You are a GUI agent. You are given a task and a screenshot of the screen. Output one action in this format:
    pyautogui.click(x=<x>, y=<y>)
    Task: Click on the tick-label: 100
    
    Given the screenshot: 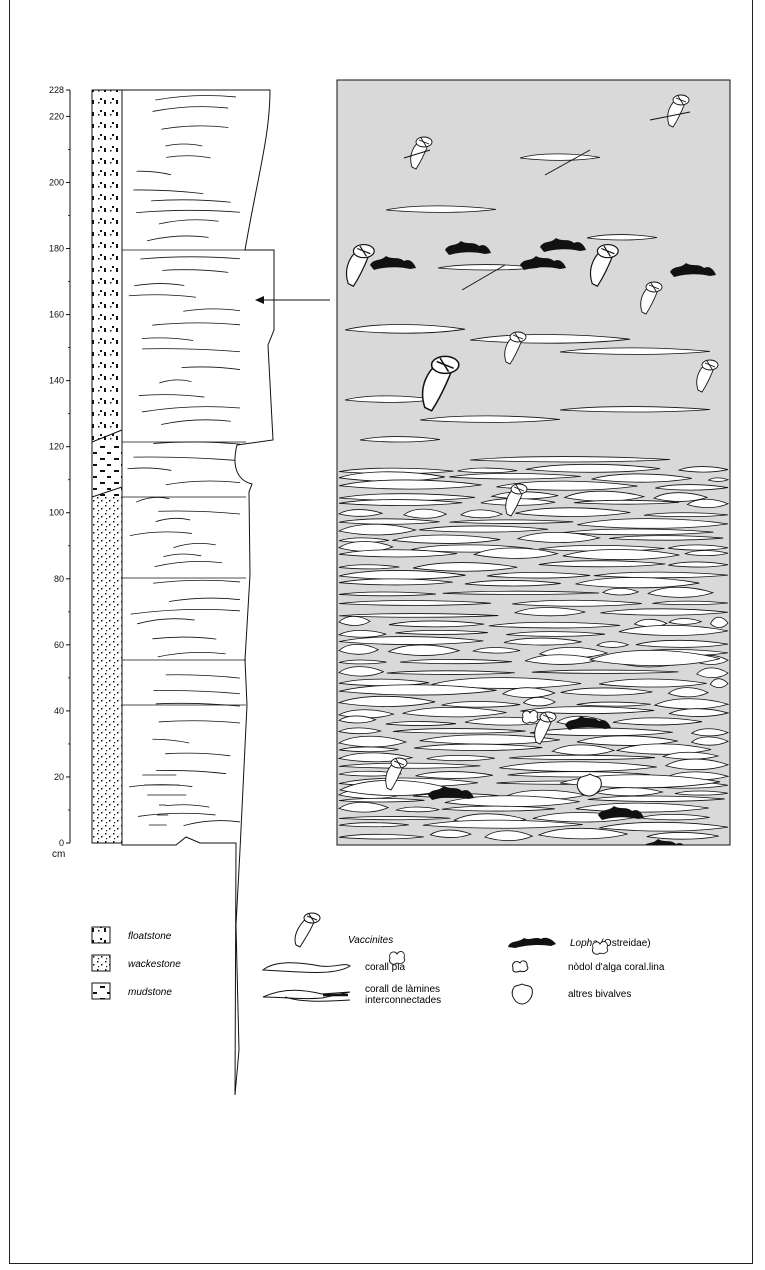 What is the action you would take?
    pyautogui.click(x=56, y=513)
    